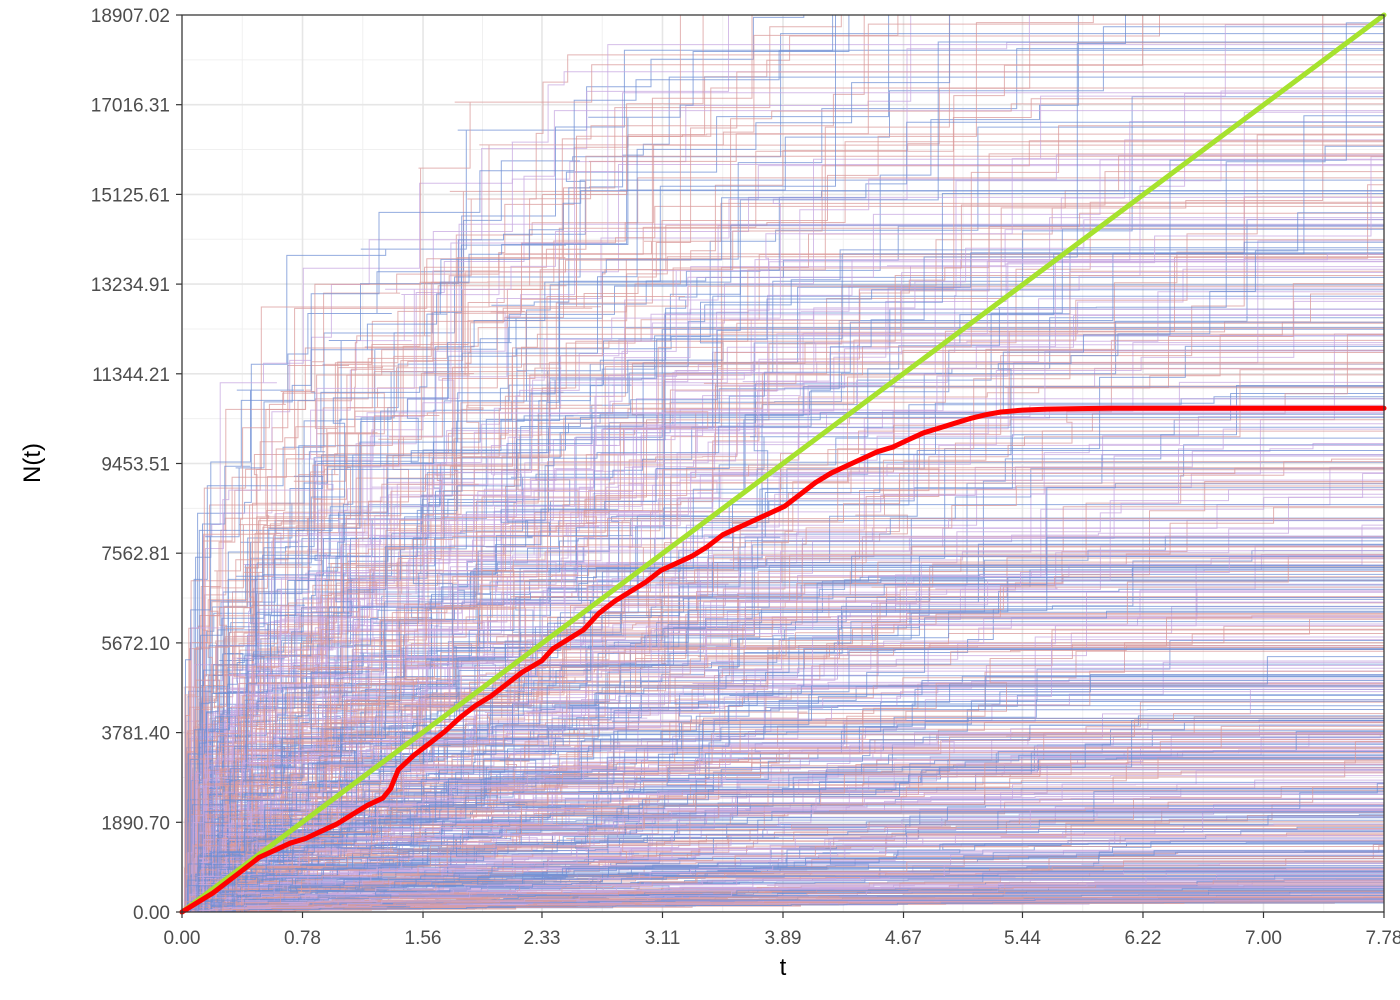 The image size is (1400, 1000). What do you see at coordinates (423, 938) in the screenshot?
I see `x-tick-label: 1.56` at bounding box center [423, 938].